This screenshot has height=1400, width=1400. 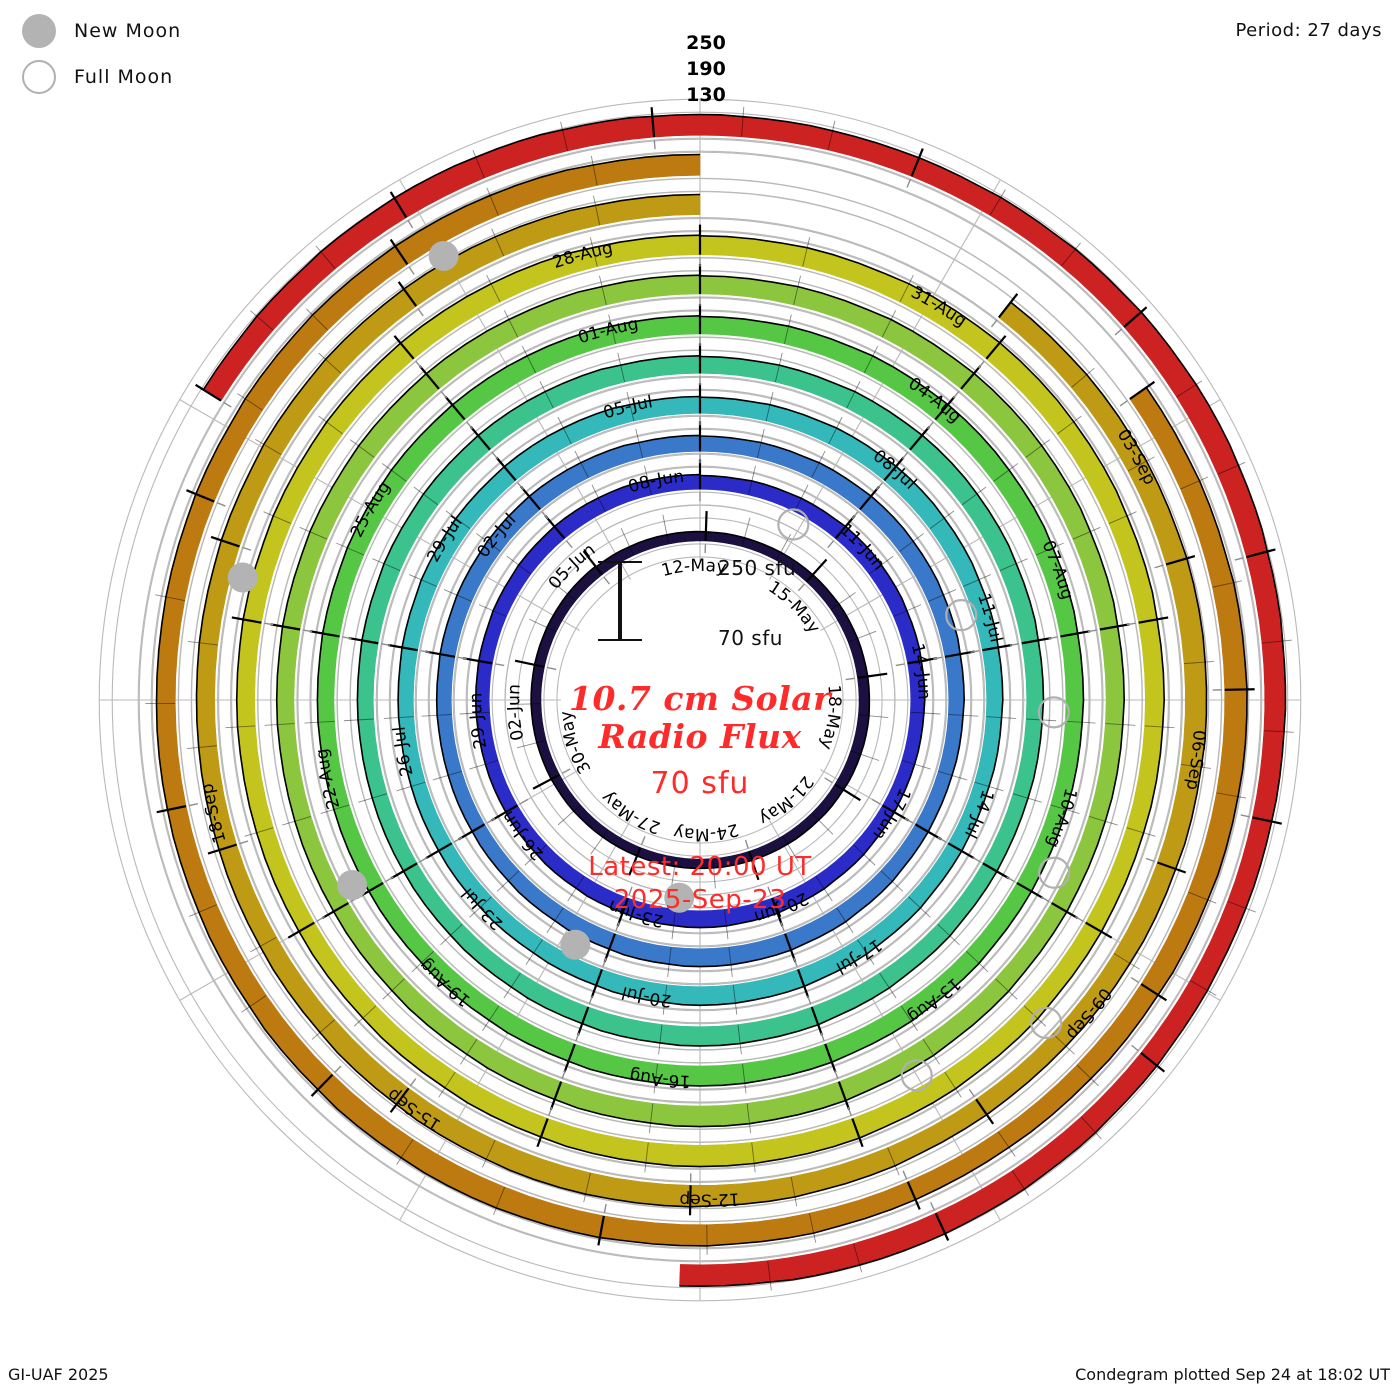 What do you see at coordinates (750, 638) in the screenshot?
I see `scale-bar-low-label: 70 sfu` at bounding box center [750, 638].